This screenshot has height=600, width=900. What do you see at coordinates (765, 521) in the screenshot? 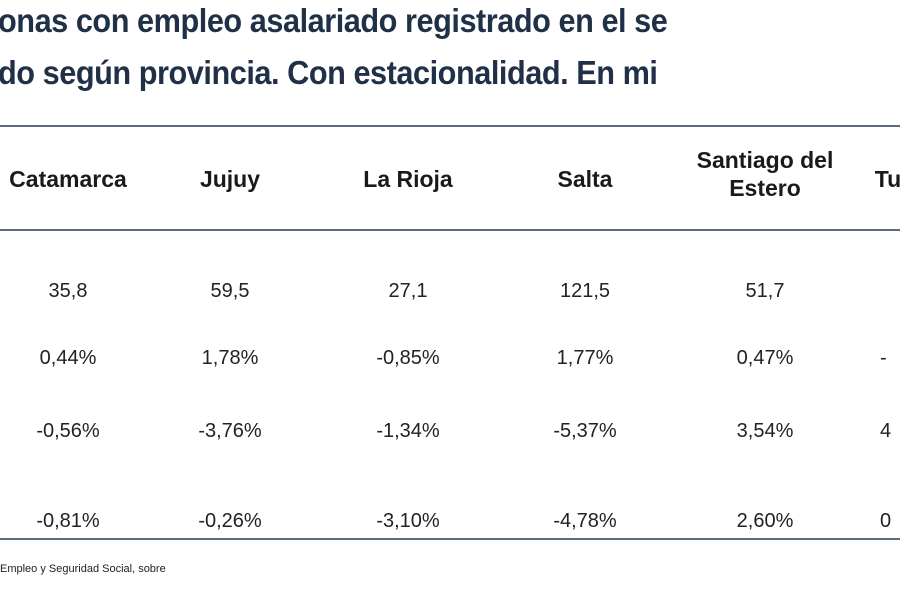
I see `table-cell: 2,60%` at bounding box center [765, 521].